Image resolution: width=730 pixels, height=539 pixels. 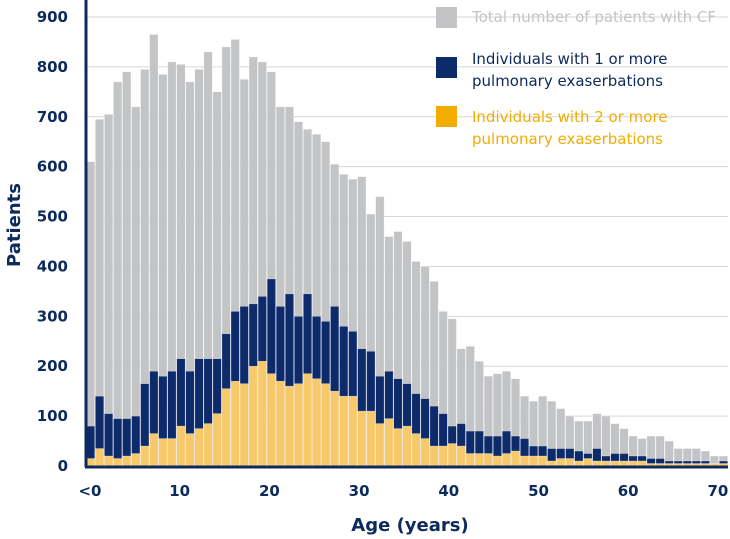 I want to click on x-tick-label: 20, so click(x=269, y=491).